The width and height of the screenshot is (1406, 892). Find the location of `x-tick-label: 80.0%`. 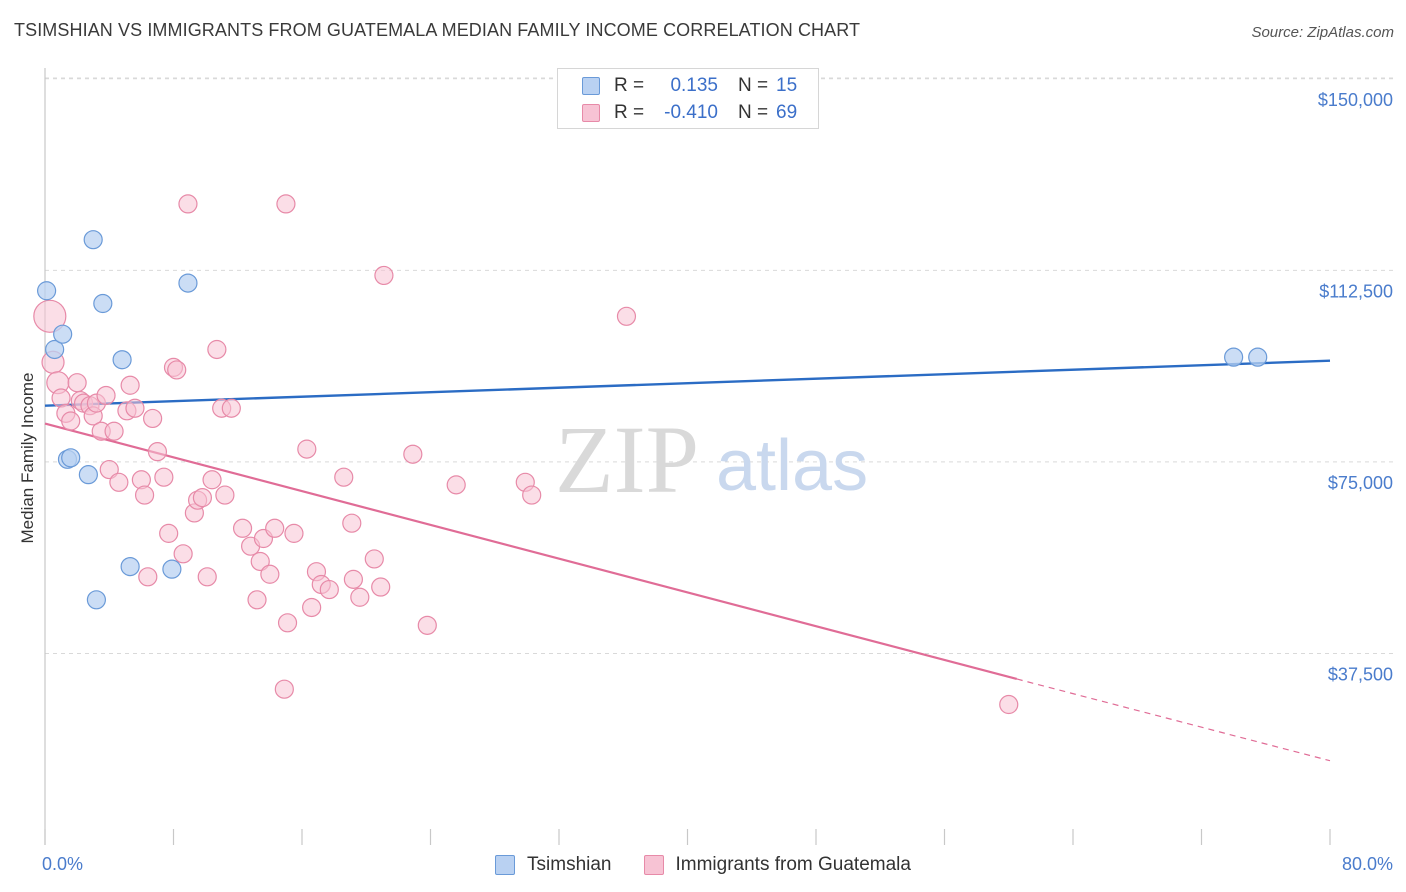

x-tick-label: 80.0% is located at coordinates (1367, 864).